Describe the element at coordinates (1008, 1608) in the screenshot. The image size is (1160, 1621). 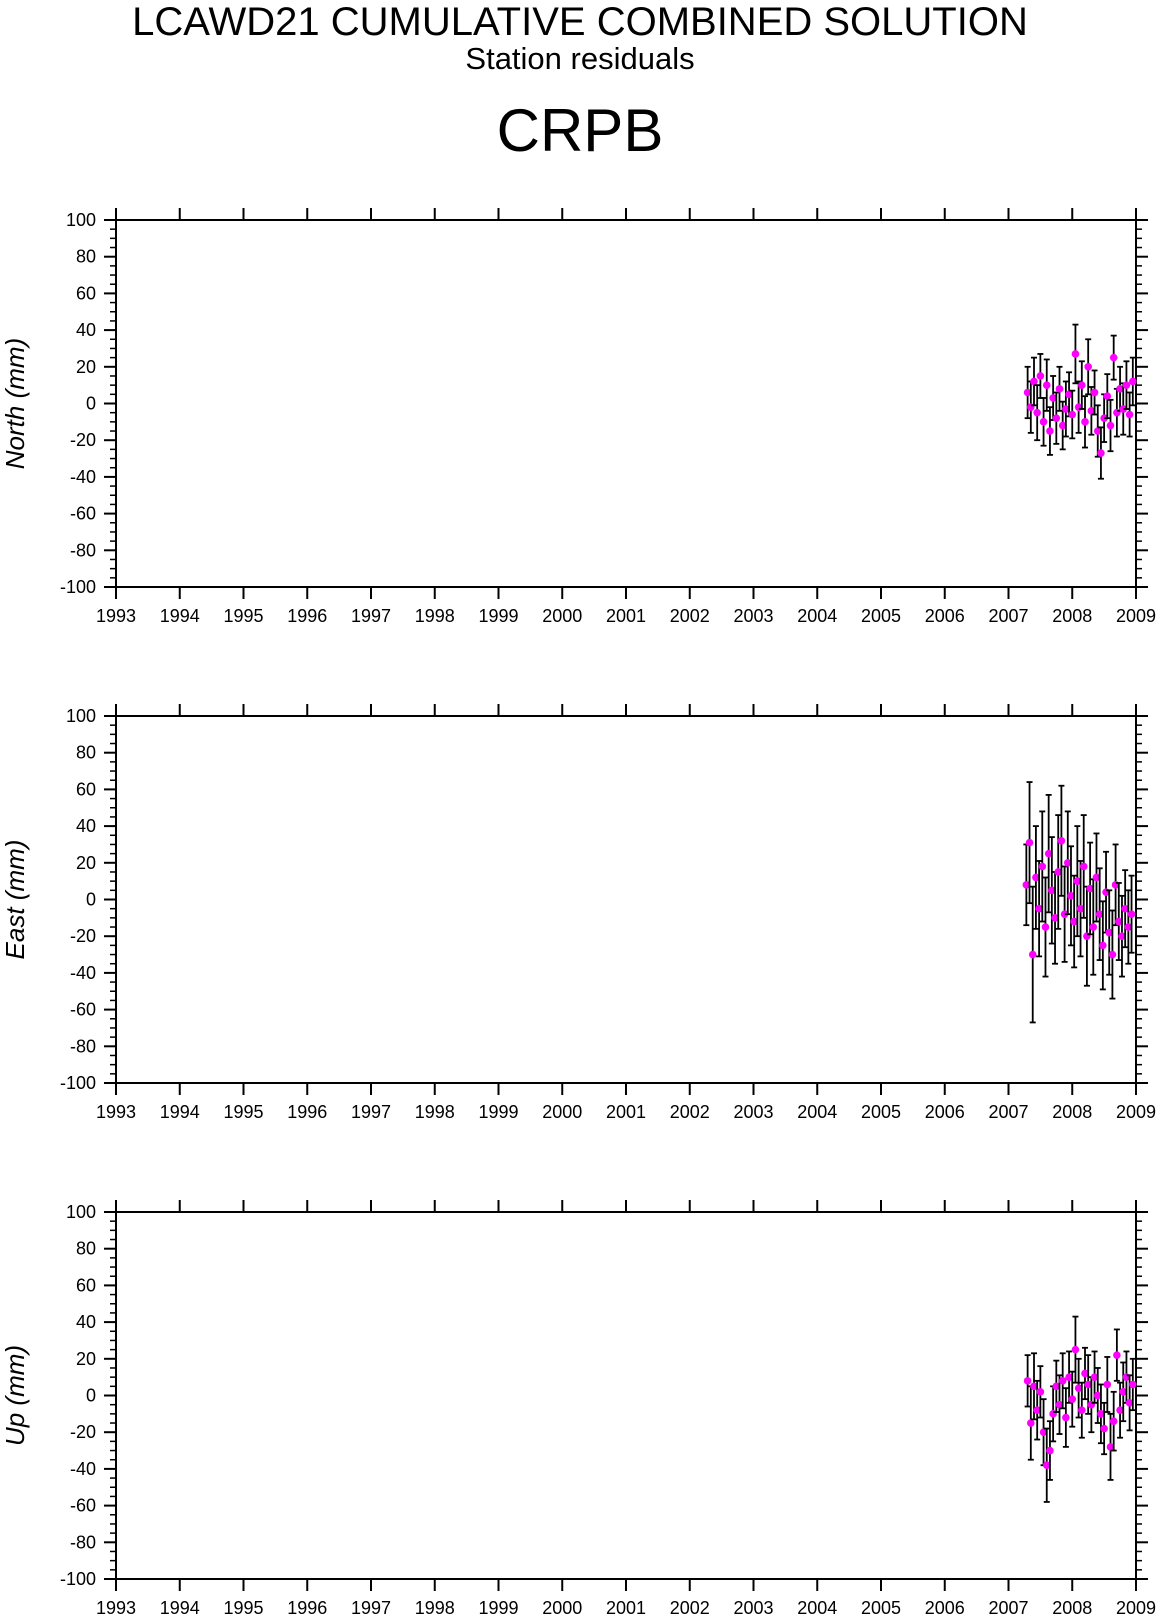
I see `up-x-tick-label: 2007` at that location.